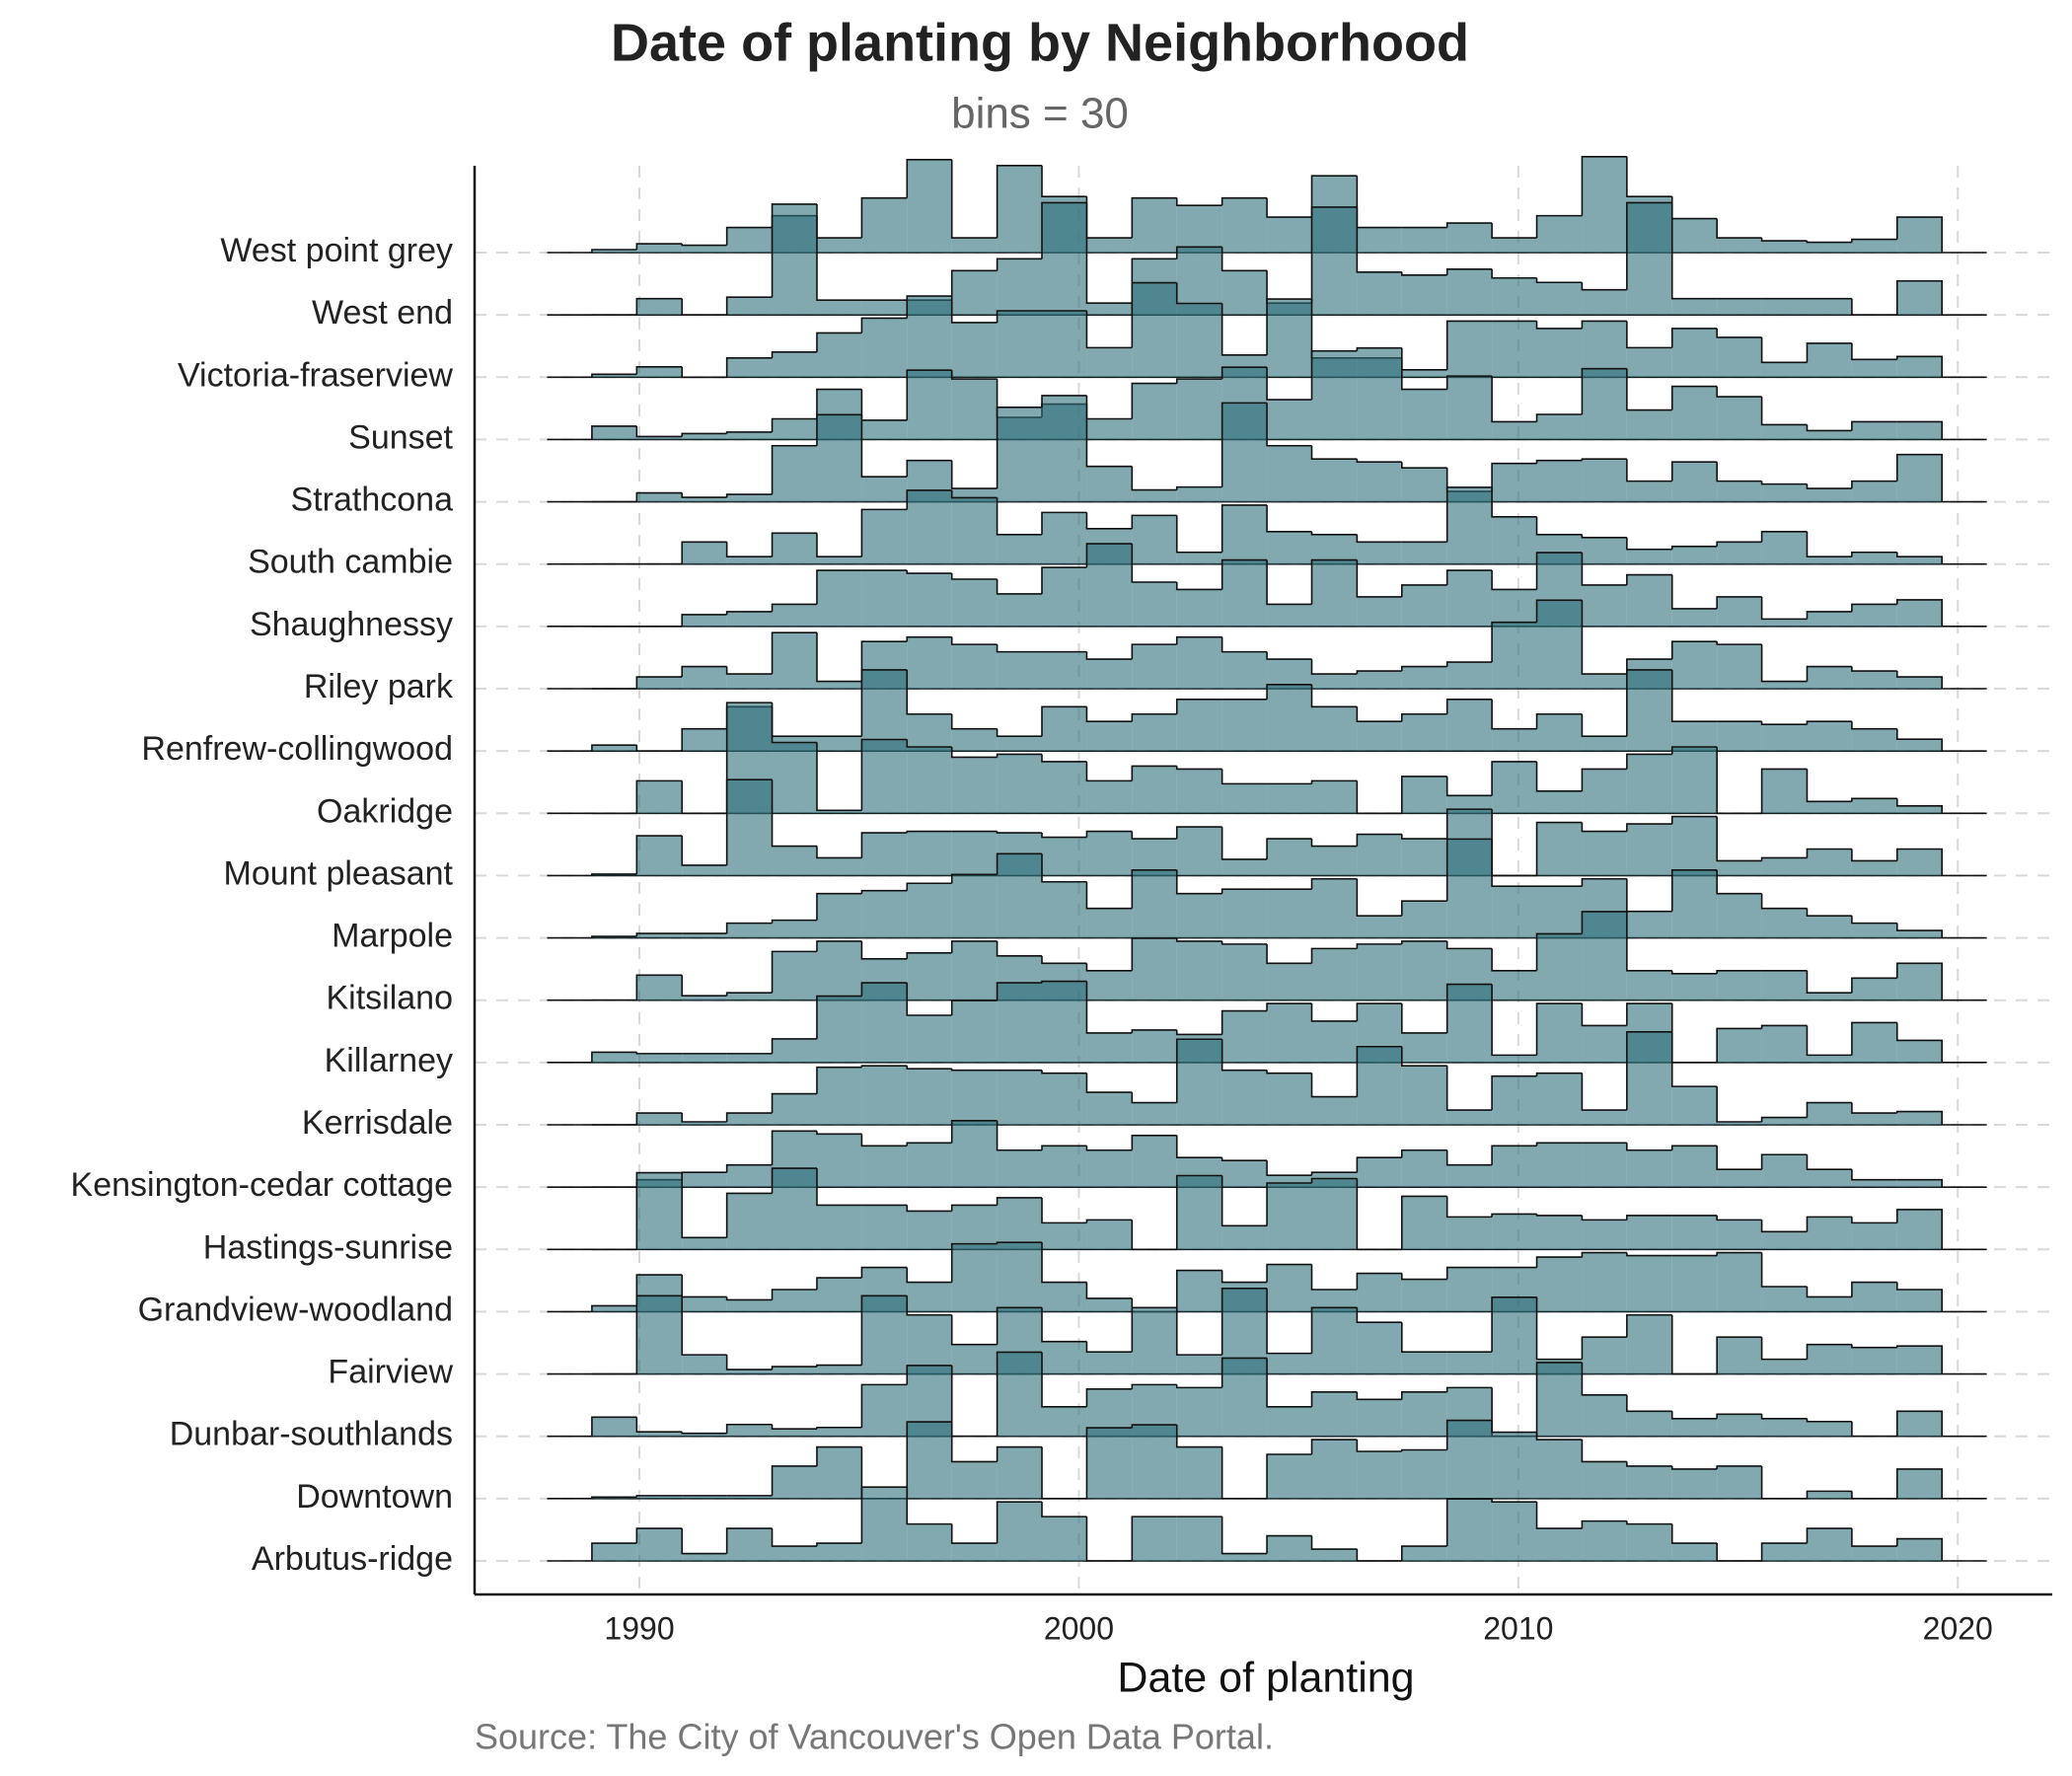 The image size is (2072, 1776). Describe the element at coordinates (297, 749) in the screenshot. I see `y-tick-label: Renfrew-collingwood` at that location.